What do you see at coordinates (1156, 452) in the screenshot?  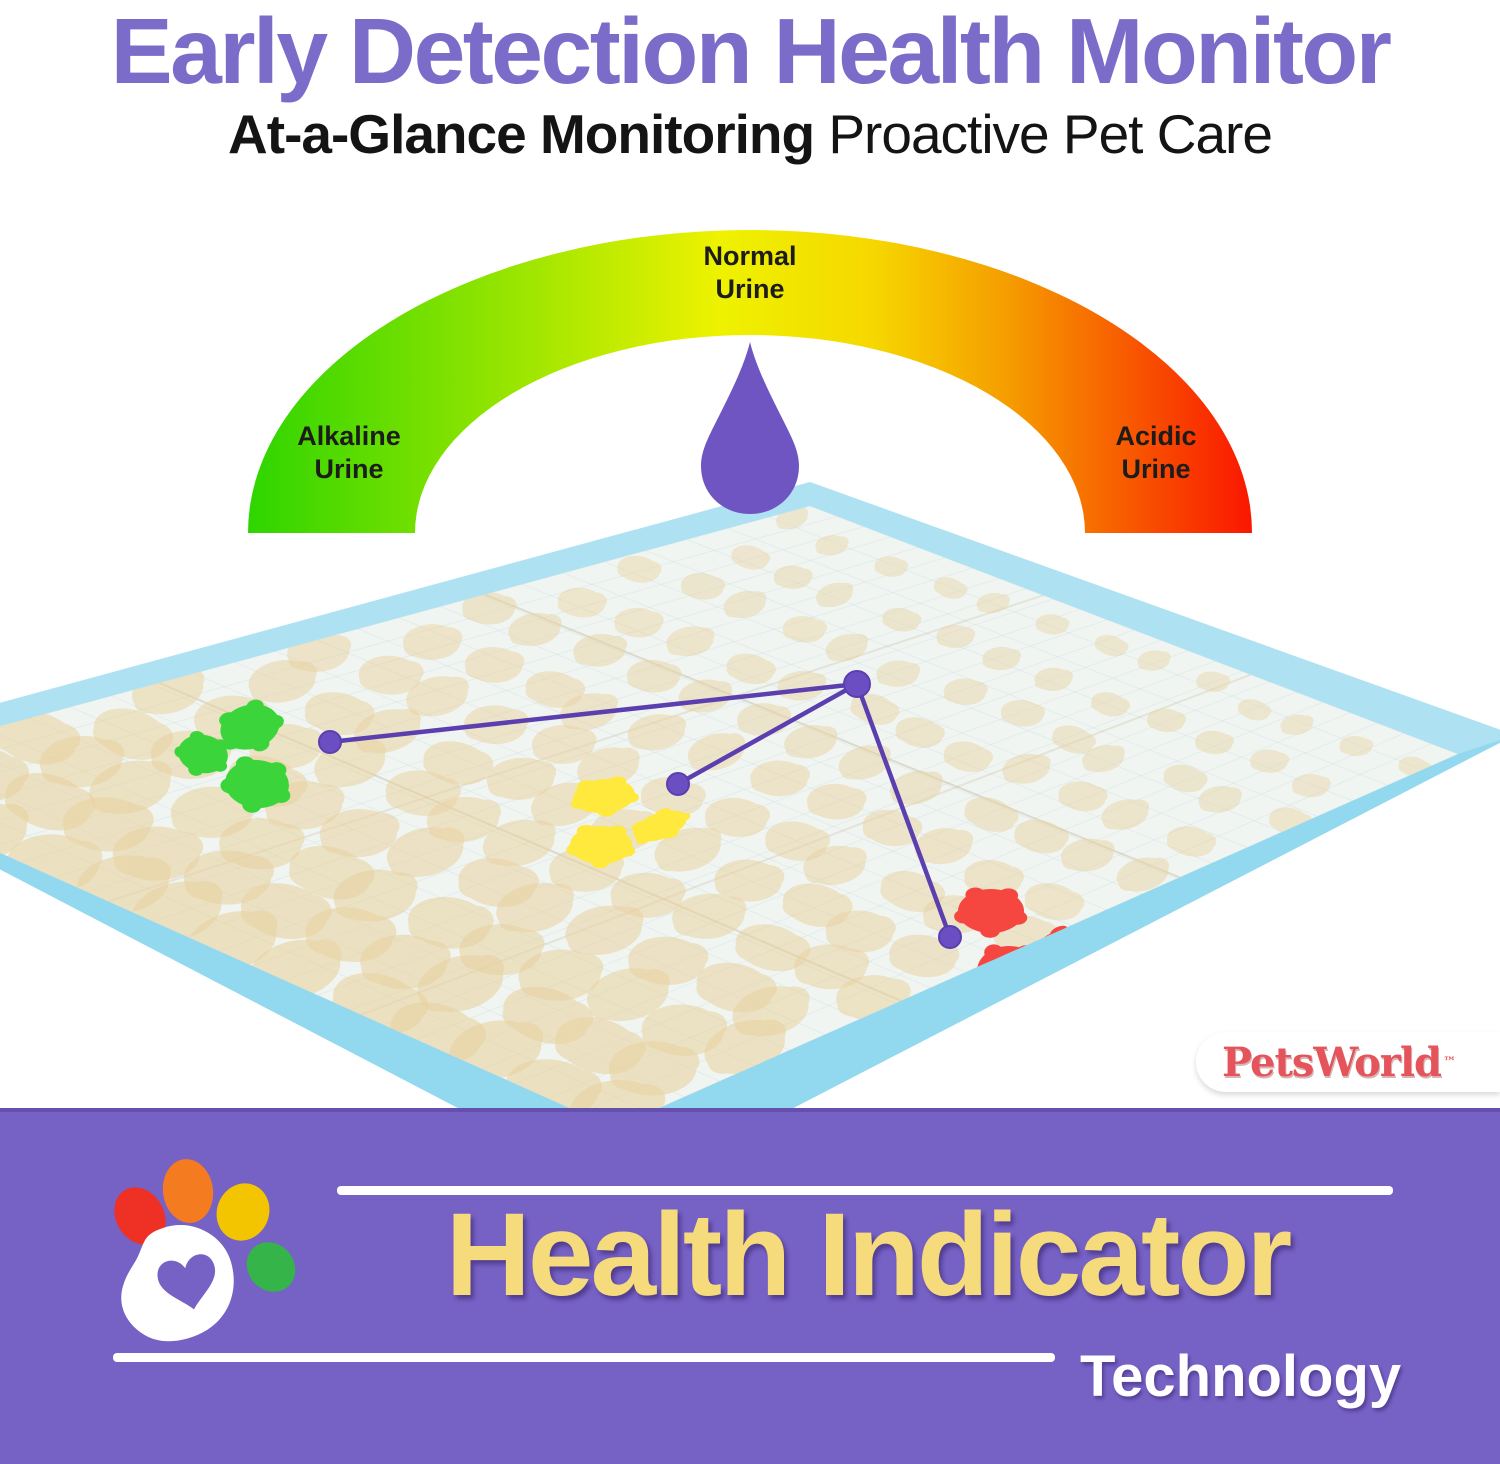 I see `gauge-label-acidic: Acidic Urine` at bounding box center [1156, 452].